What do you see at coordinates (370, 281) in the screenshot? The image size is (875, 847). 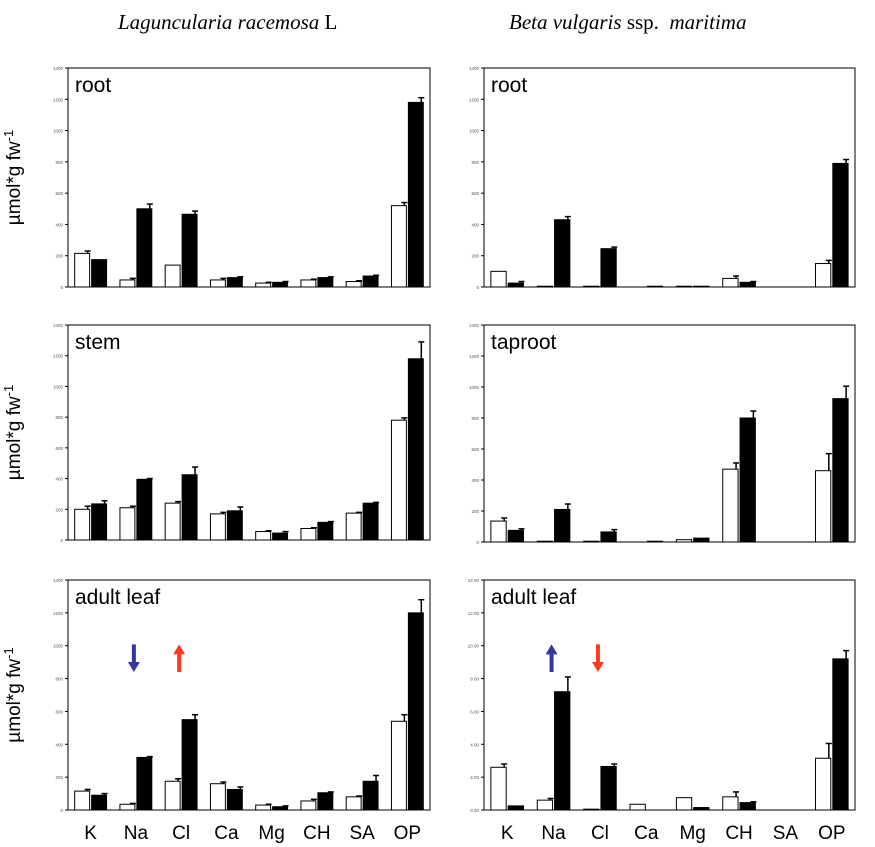 I see `salt-bar-sa` at bounding box center [370, 281].